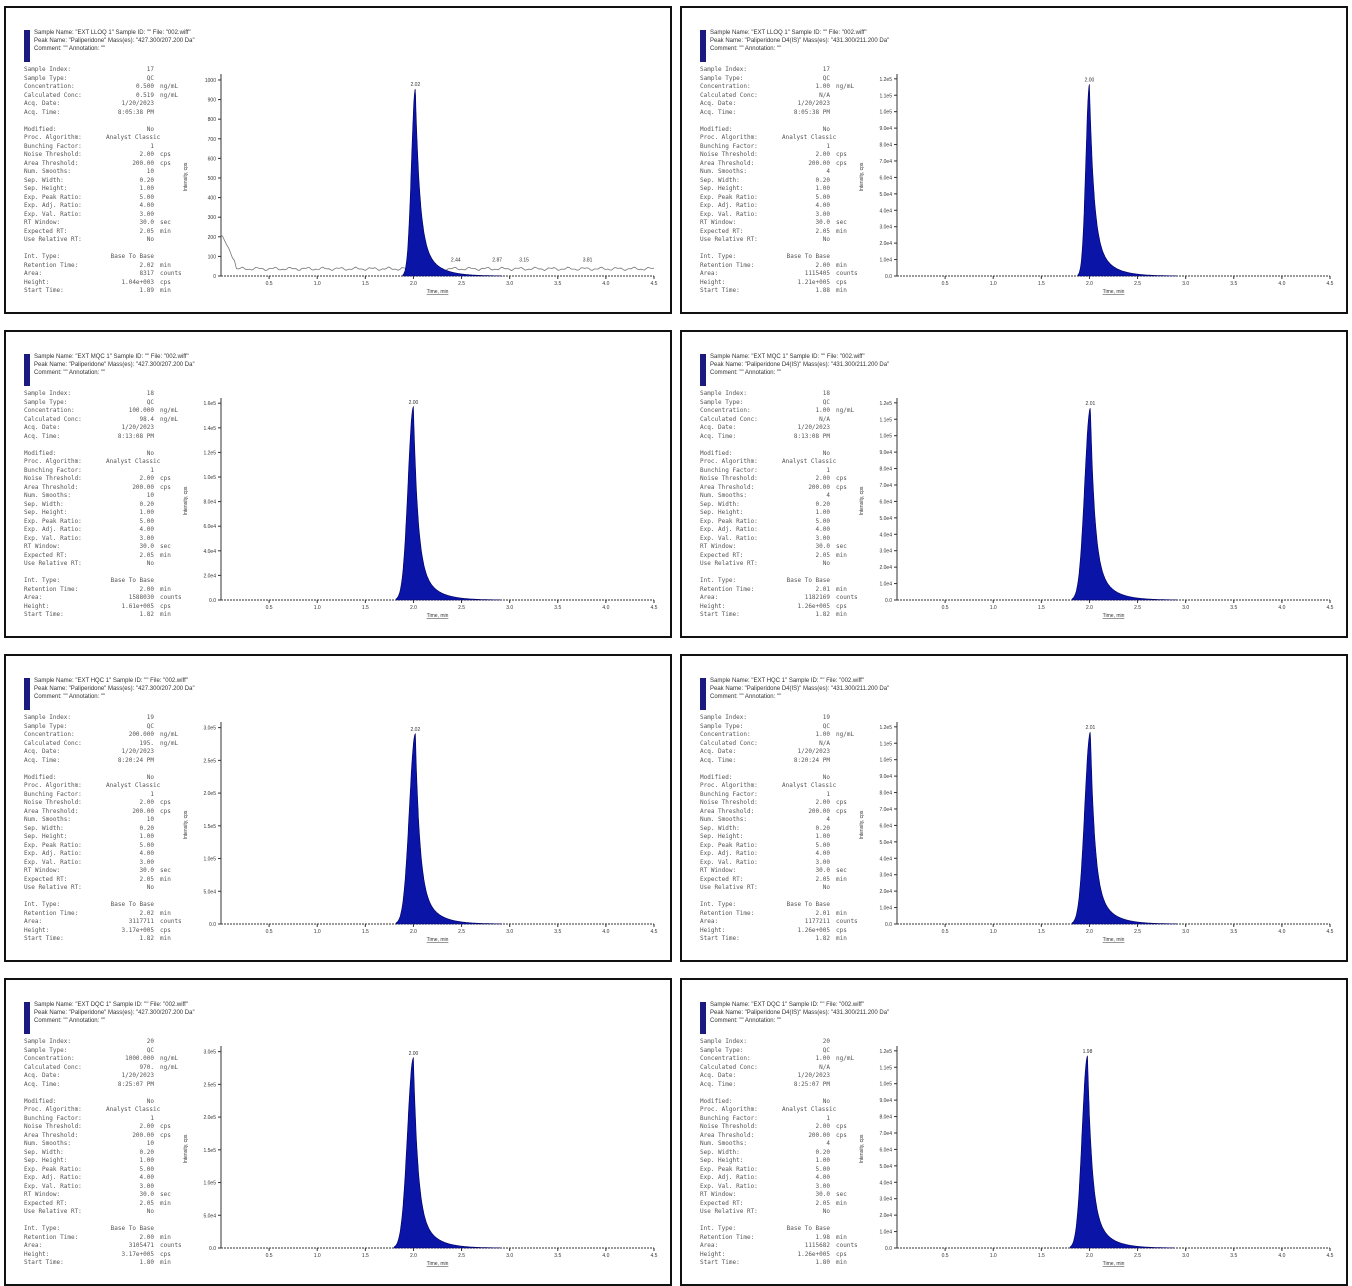 Image resolution: width=1352 pixels, height=1286 pixels. I want to click on info-row: Area: 3117711 counts, so click(109, 922).